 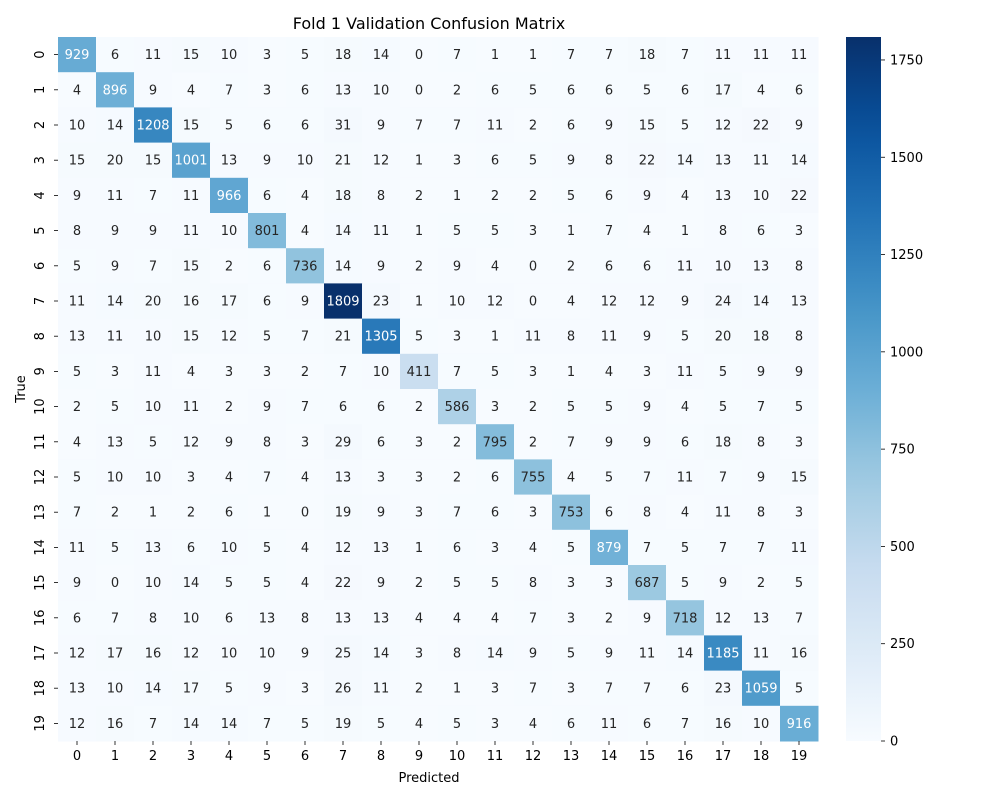 I want to click on cell-value-label: 18, so click(x=343, y=196).